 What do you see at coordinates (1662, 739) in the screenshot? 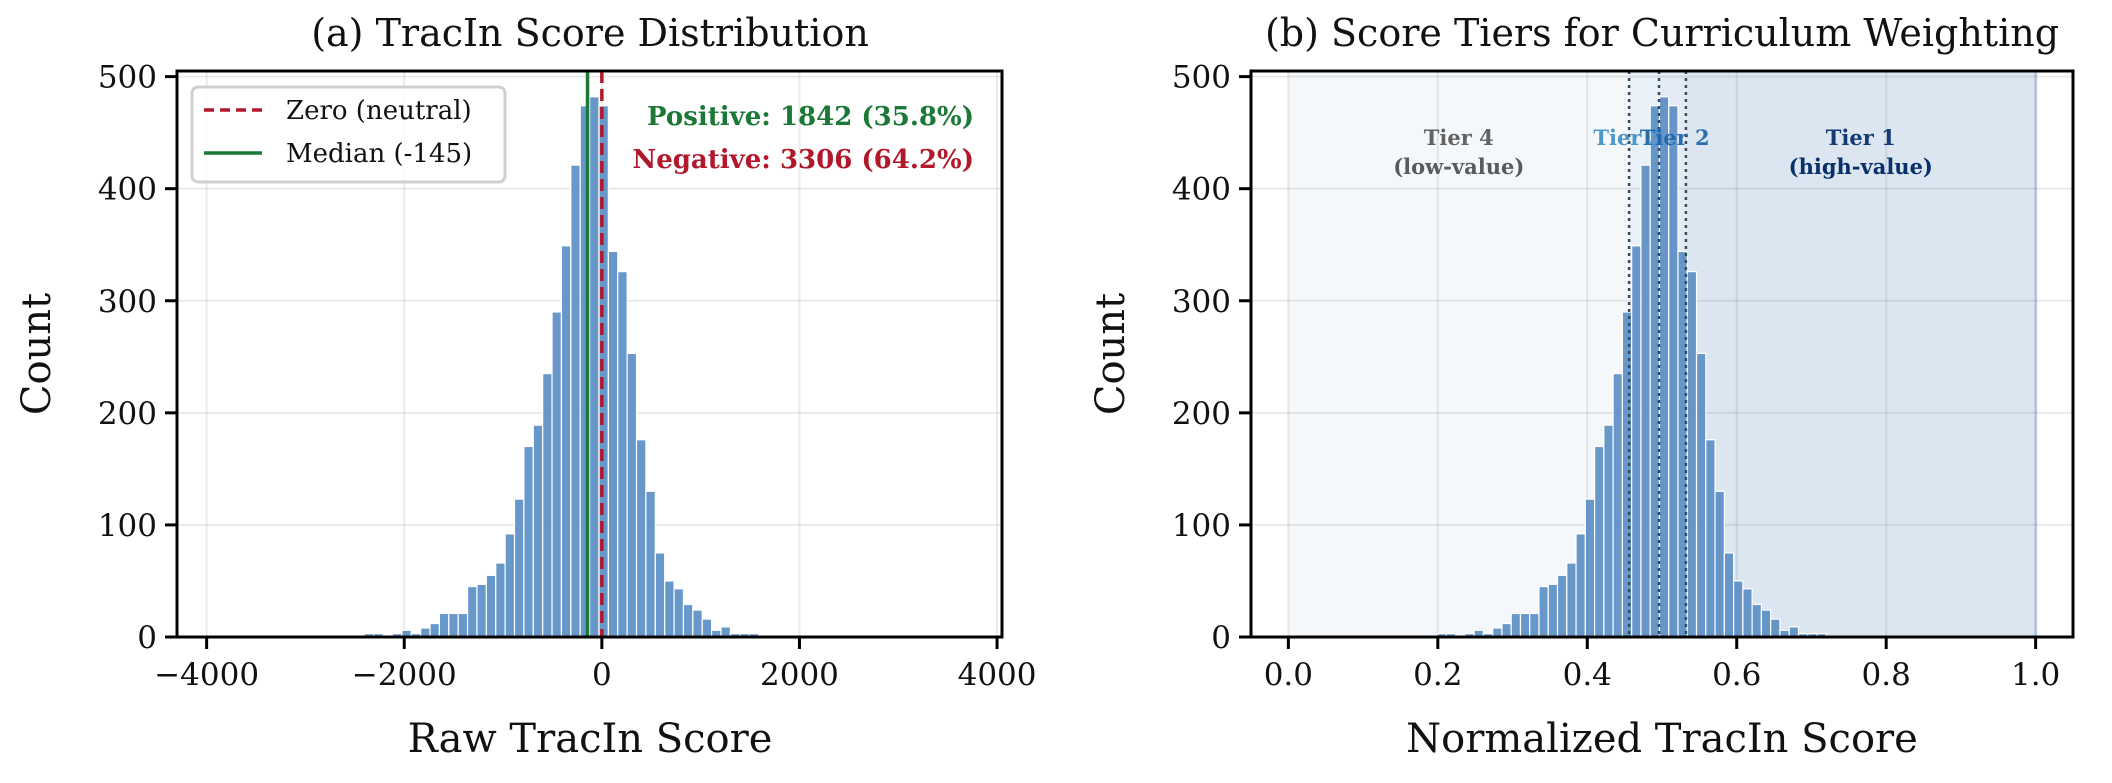
I see `panel-b-xlabel: Normalized TracIn Score` at bounding box center [1662, 739].